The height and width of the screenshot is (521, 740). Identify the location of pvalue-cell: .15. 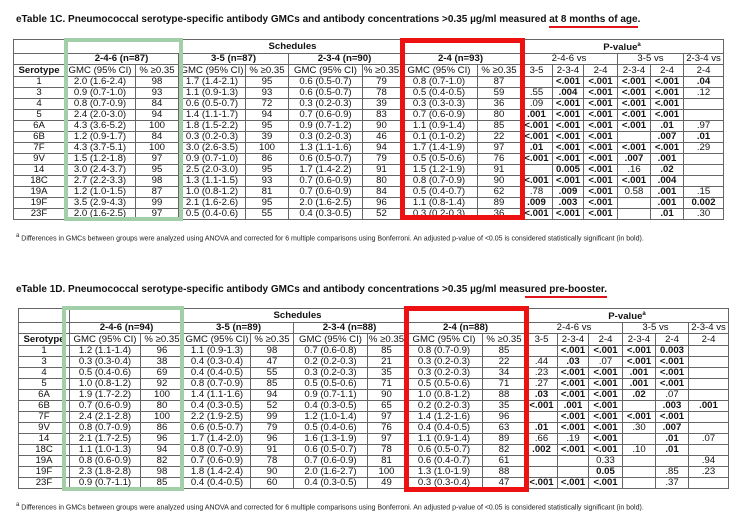
(703, 192).